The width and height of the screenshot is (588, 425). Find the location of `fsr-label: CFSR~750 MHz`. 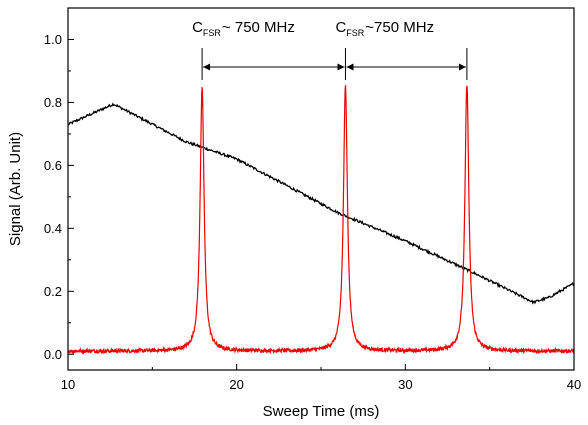

fsr-label: CFSR~750 MHz is located at coordinates (384, 28).